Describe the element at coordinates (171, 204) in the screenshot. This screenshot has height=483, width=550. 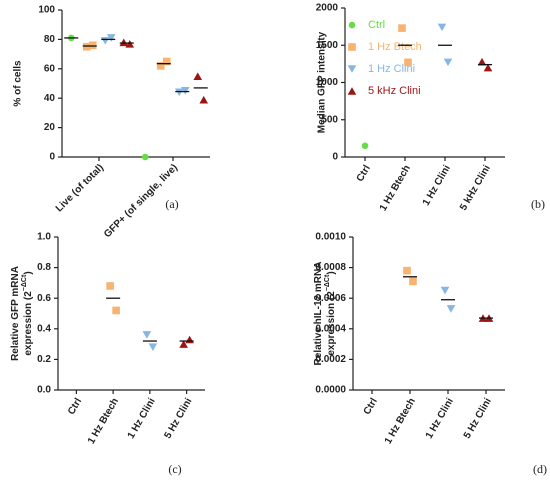
I see `panel-label: (a)` at that location.